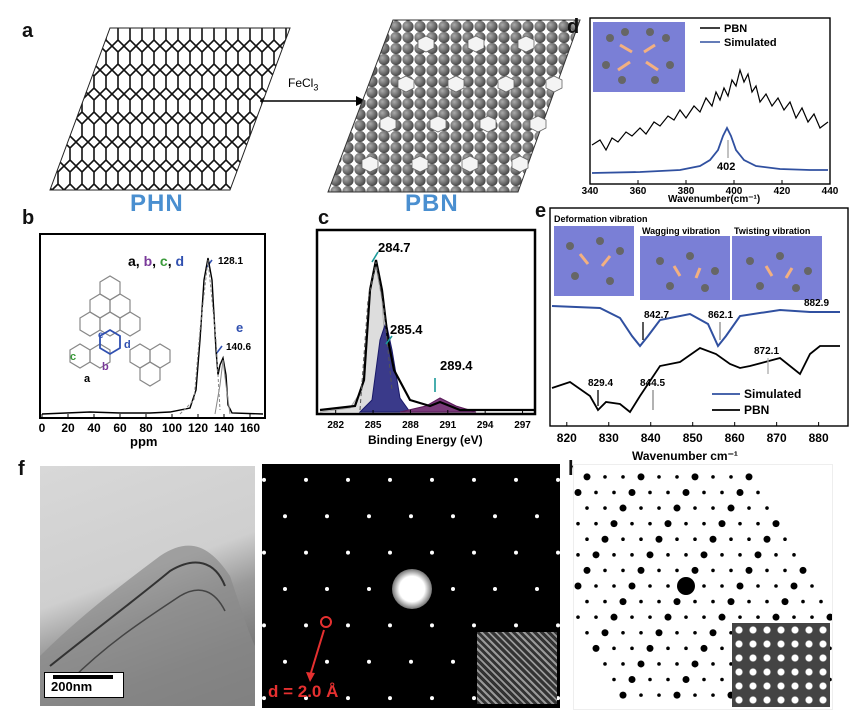 Image resolution: width=858 pixels, height=715 pixels. I want to click on x-tick-label: 420, so click(782, 191).